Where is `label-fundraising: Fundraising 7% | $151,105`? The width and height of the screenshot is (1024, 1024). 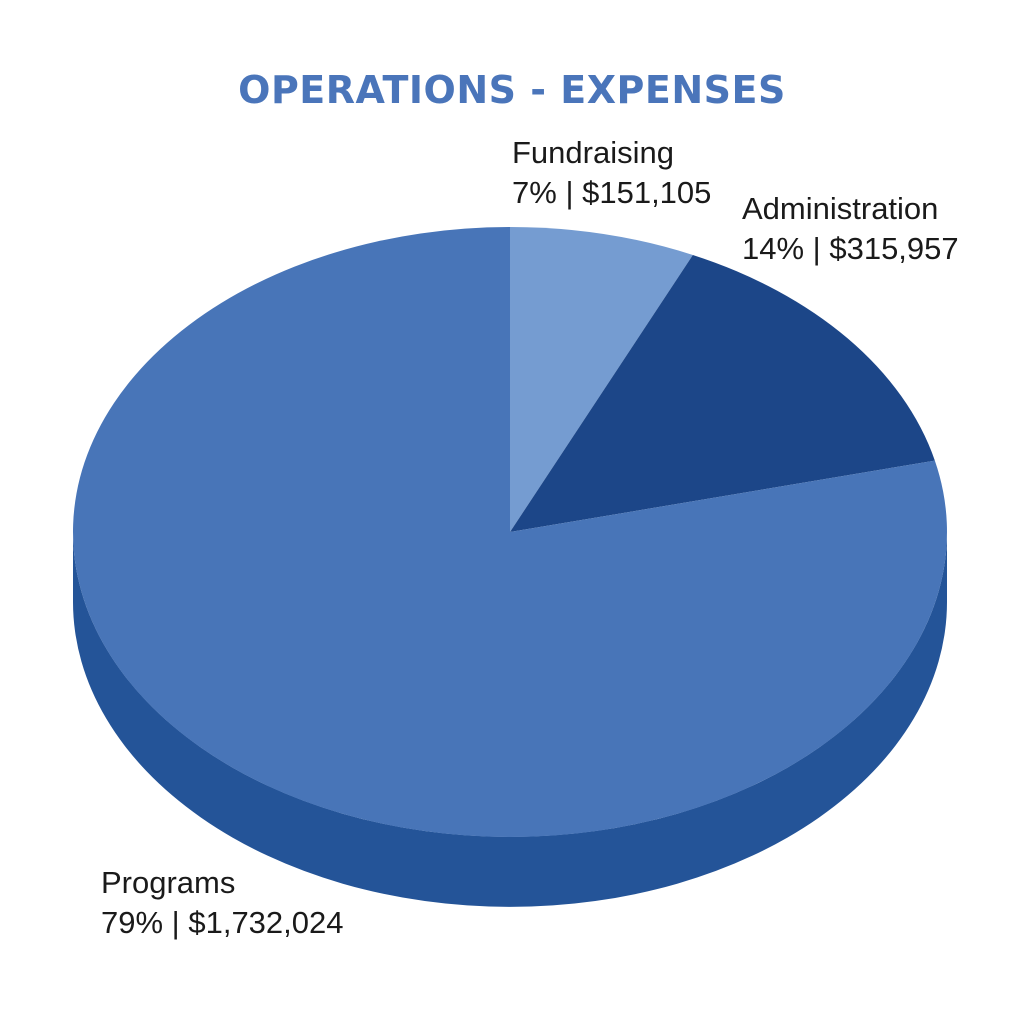 label-fundraising: Fundraising 7% | $151,105 is located at coordinates (611, 173).